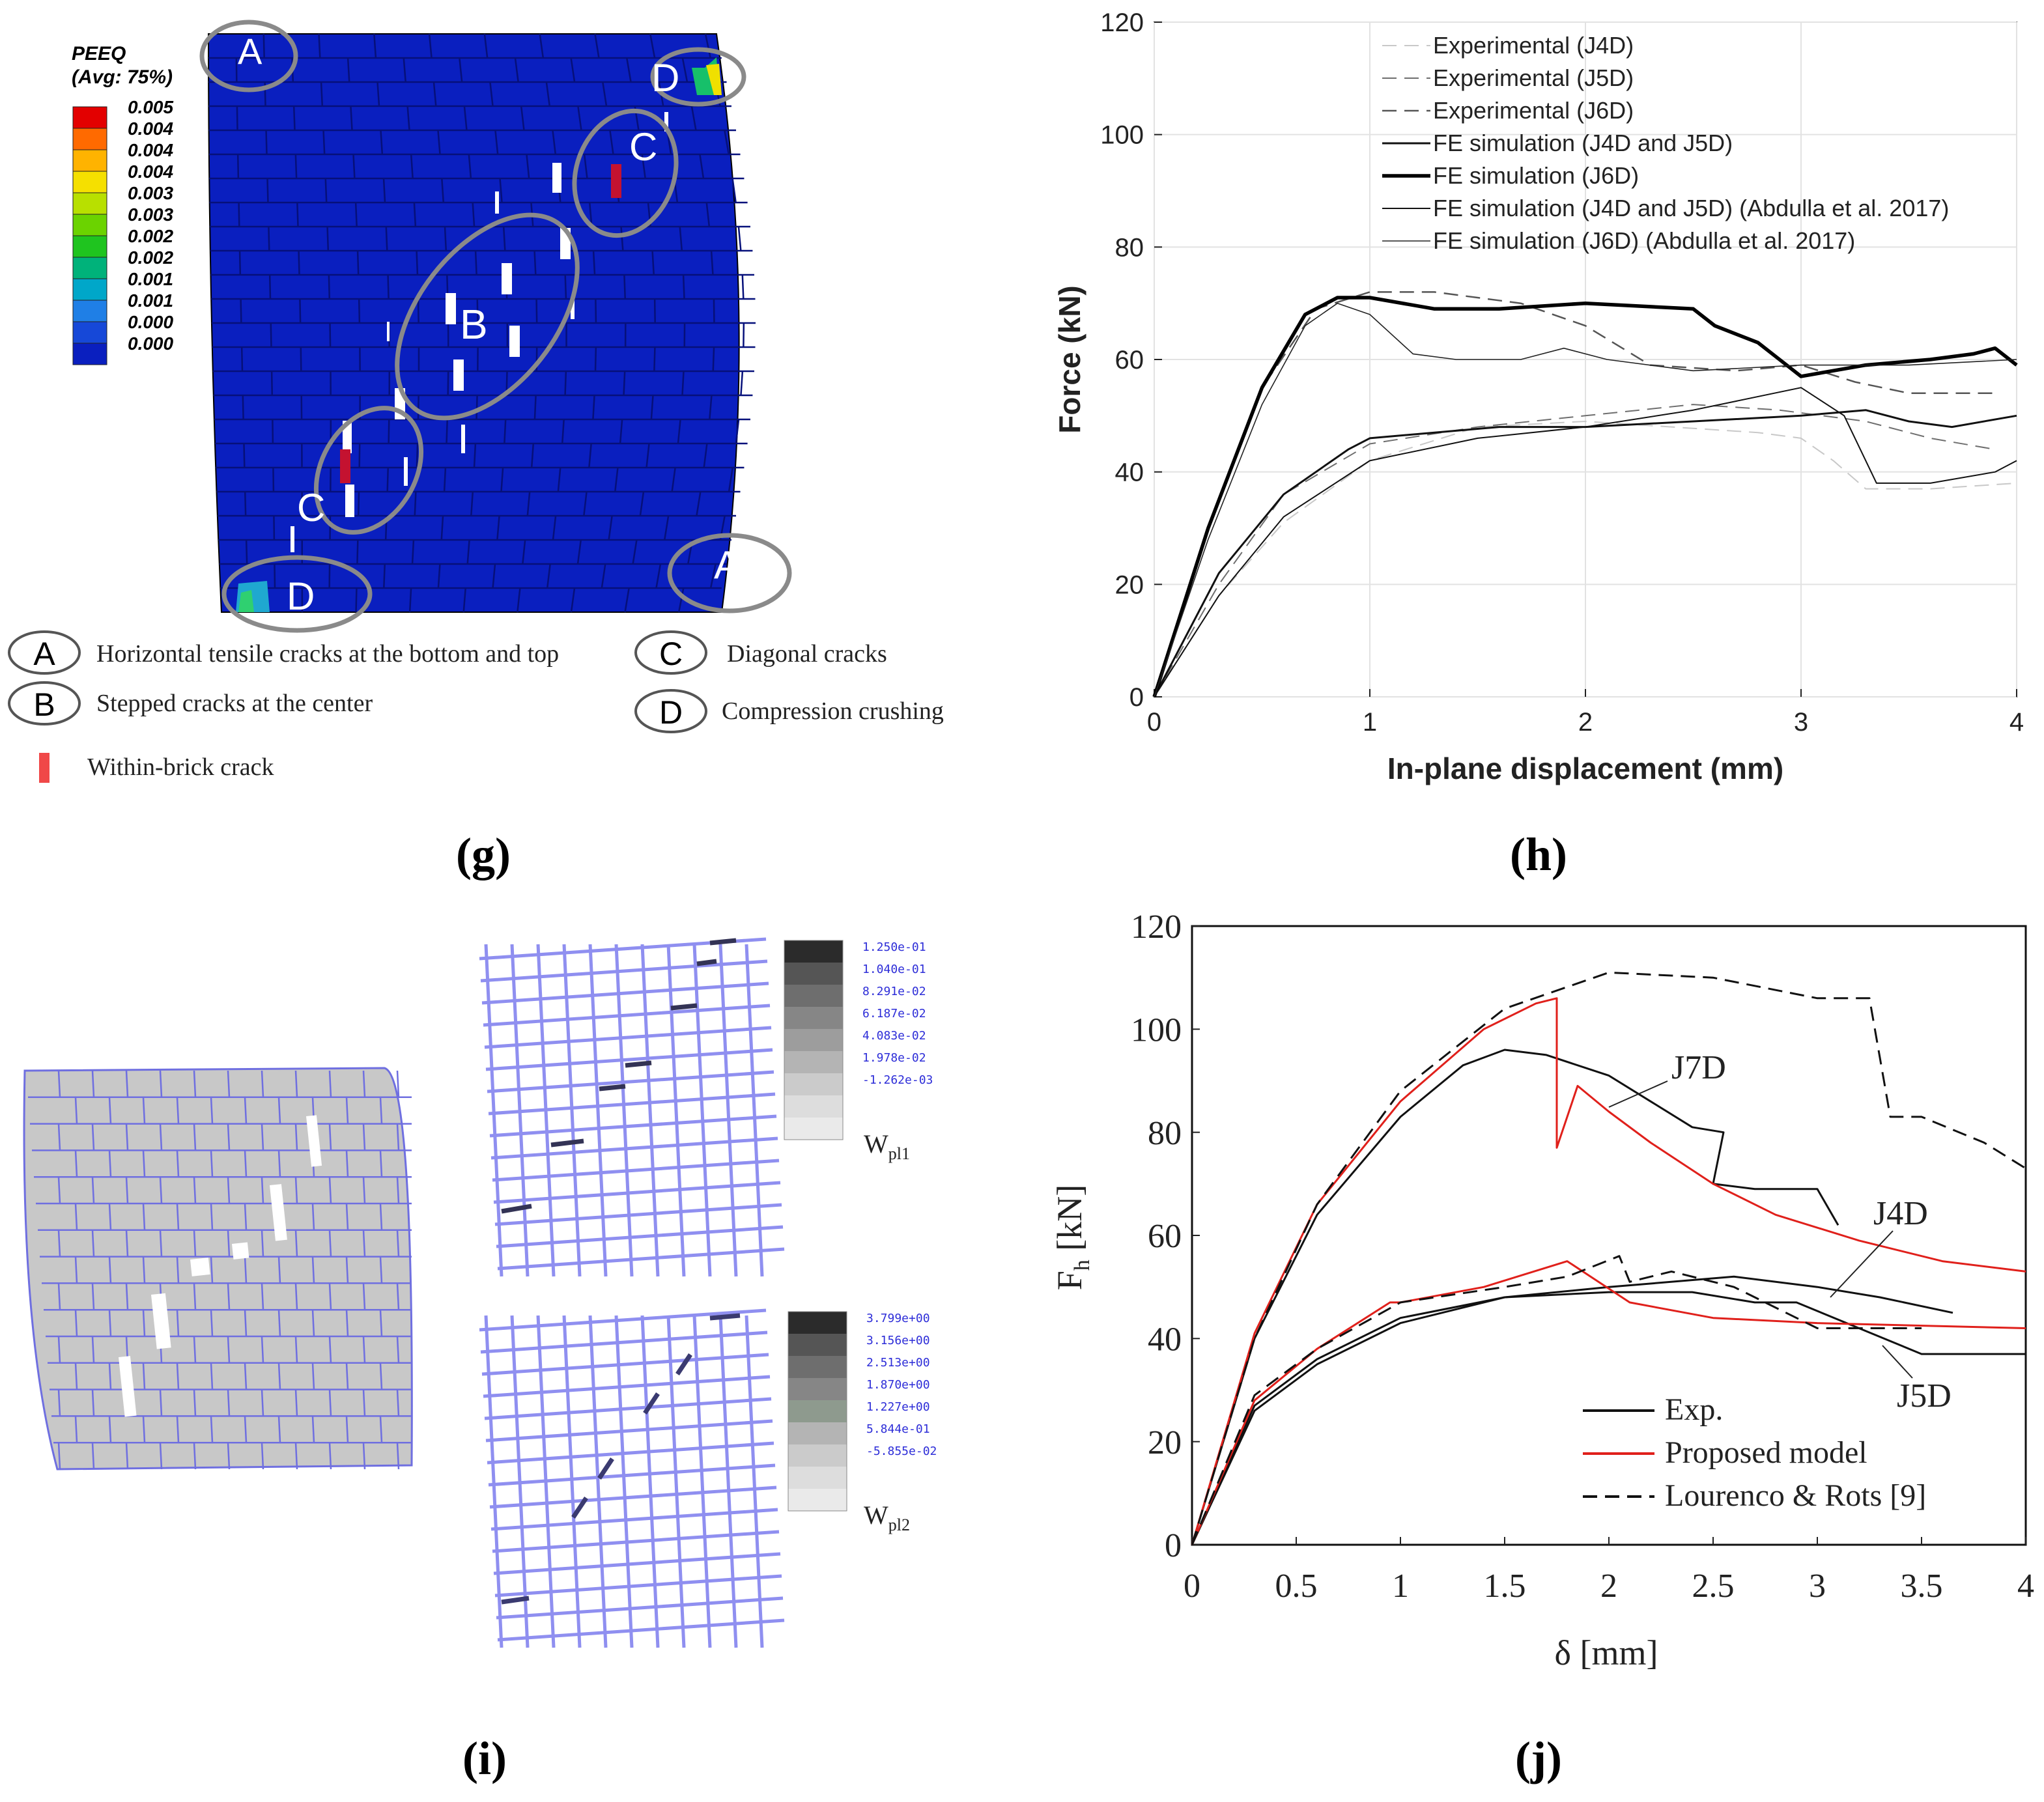  What do you see at coordinates (2016, 722) in the screenshot?
I see `x-tick-label: 4` at bounding box center [2016, 722].